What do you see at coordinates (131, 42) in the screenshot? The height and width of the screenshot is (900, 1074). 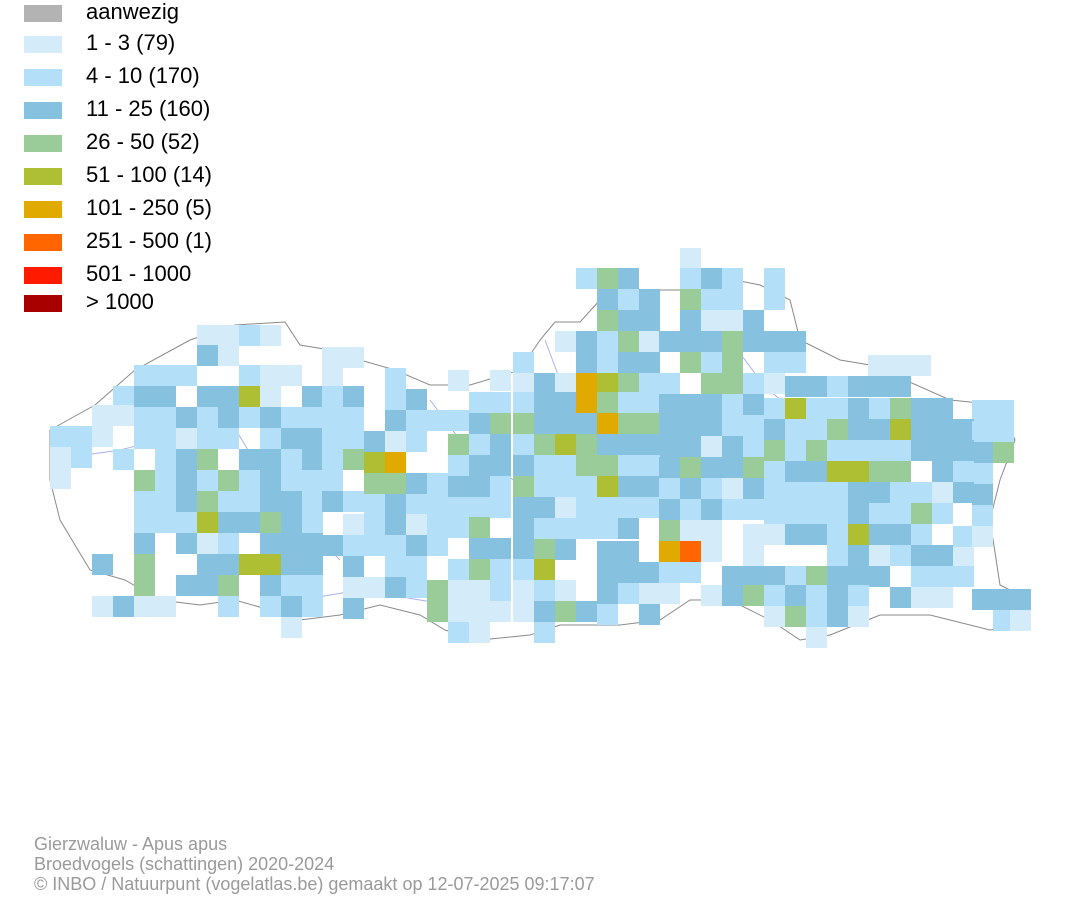 I see `legend-label: 1 - 3 (79)` at bounding box center [131, 42].